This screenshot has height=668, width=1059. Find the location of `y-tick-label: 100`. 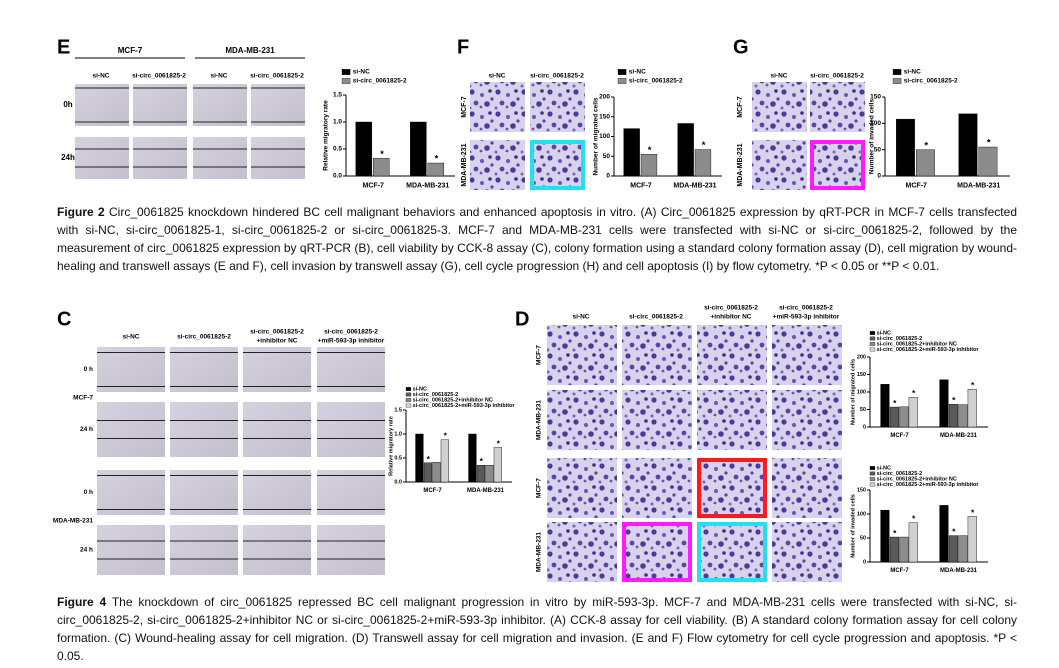

y-tick-label: 100 is located at coordinates (861, 392).